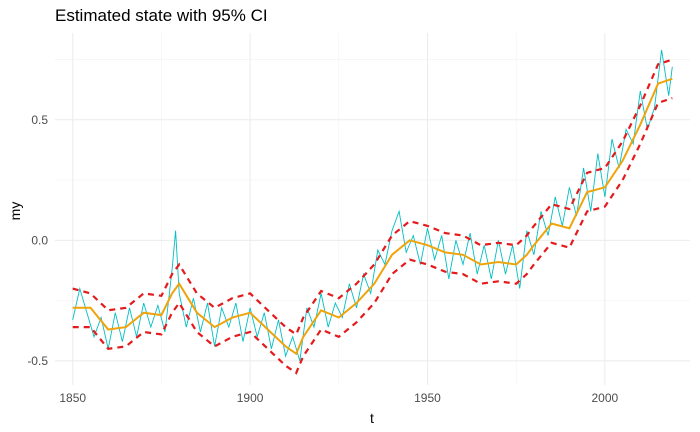 This screenshot has height=432, width=700. Describe the element at coordinates (427, 398) in the screenshot. I see `x-tick-label: 1950` at that location.